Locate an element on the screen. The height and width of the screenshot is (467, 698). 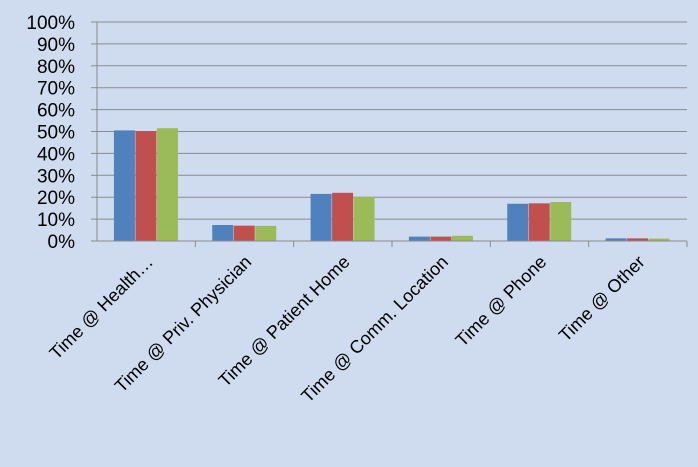
y-tick-label: 100% is located at coordinates (50, 23).